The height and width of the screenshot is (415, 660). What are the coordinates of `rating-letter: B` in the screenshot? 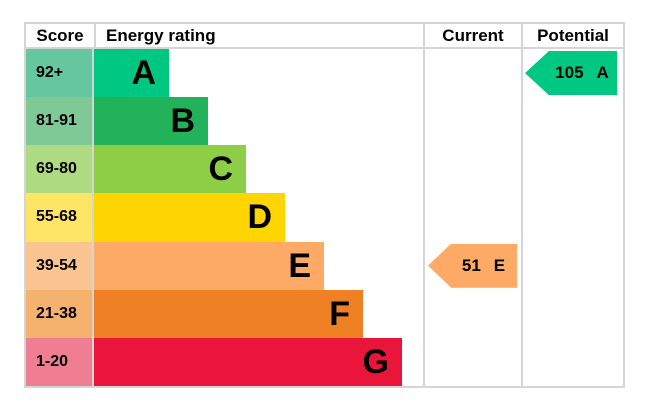 It's located at (182, 121).